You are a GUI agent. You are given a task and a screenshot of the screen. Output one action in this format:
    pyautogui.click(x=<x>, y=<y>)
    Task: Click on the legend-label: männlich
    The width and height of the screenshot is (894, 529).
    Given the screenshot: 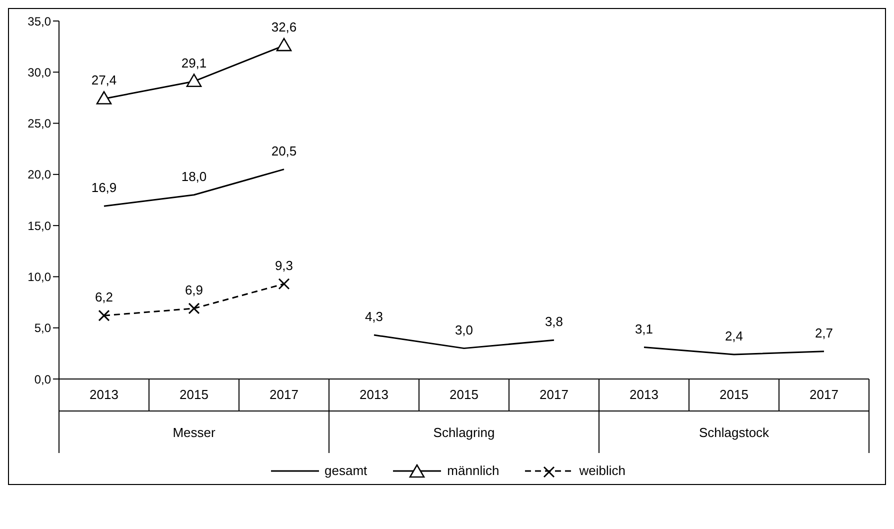 What is the action you would take?
    pyautogui.click(x=473, y=470)
    